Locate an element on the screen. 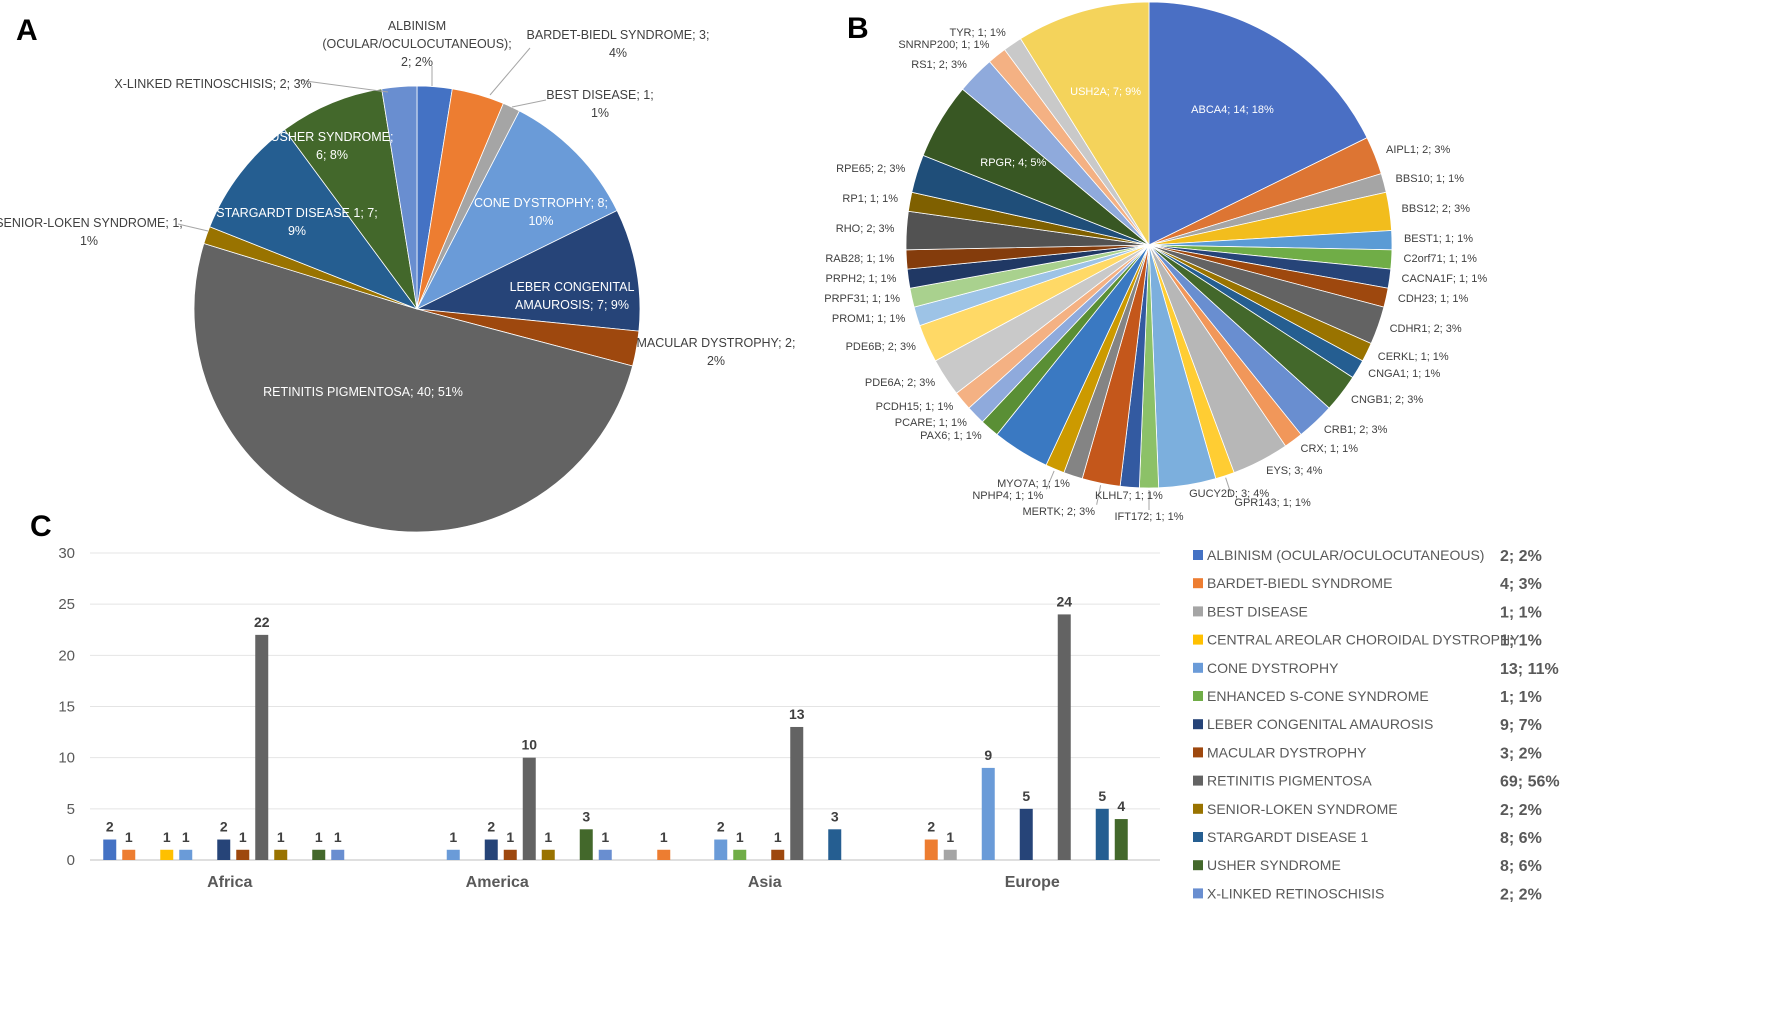 The width and height of the screenshot is (1772, 1019). pie-label: SNRNP200; 1; 1% is located at coordinates (944, 45).